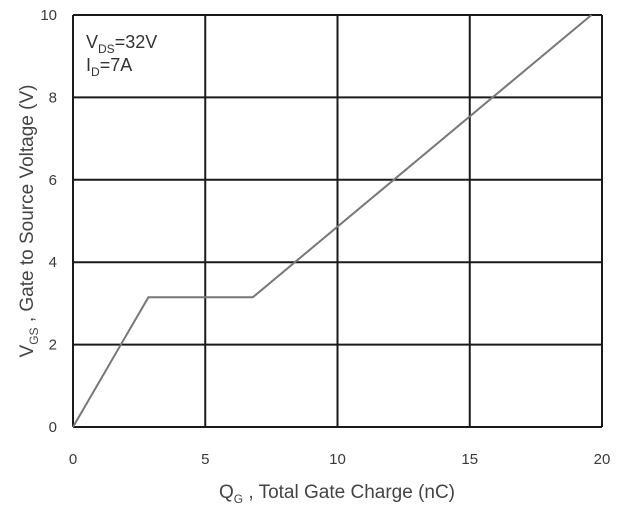 The height and width of the screenshot is (506, 622). I want to click on x-tick-label: 10, so click(337, 459).